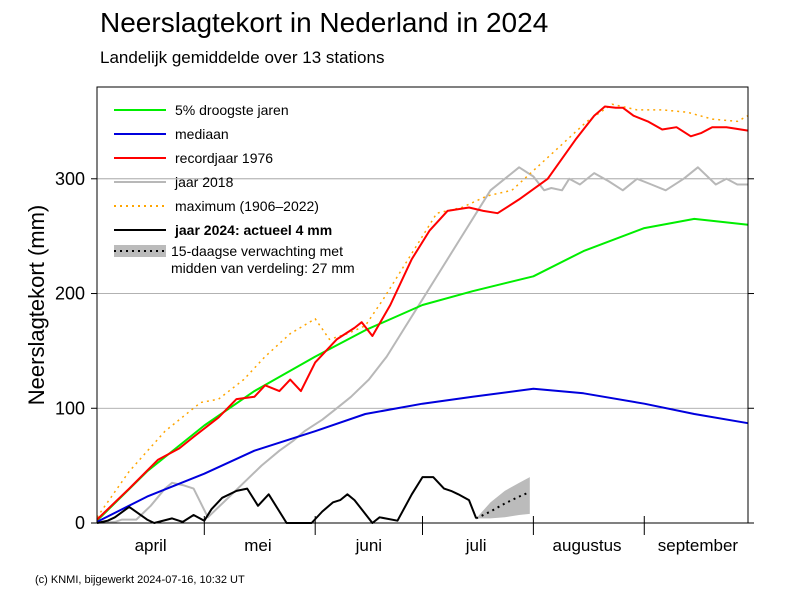 The height and width of the screenshot is (612, 792). I want to click on y-tick-label: 300, so click(70, 179).